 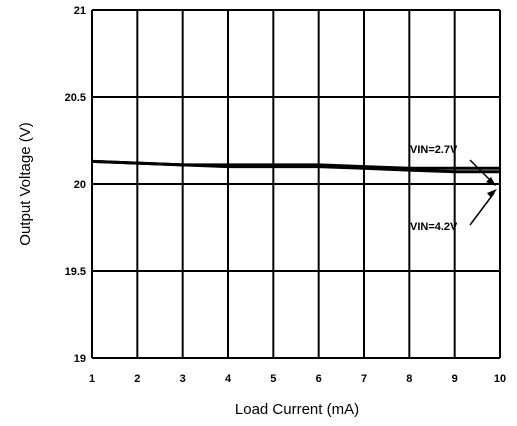 I want to click on series-lines, so click(x=295, y=166).